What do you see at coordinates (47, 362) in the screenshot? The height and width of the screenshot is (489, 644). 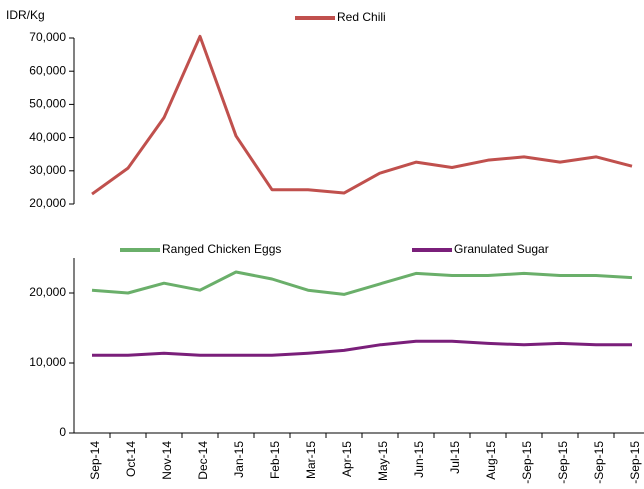 I see `y-tick-label: 10,000` at bounding box center [47, 362].